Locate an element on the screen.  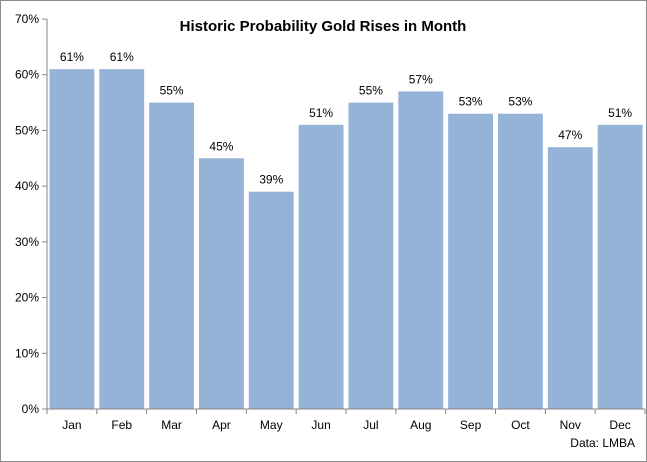
y-tick-label: 10% is located at coordinates (27, 353).